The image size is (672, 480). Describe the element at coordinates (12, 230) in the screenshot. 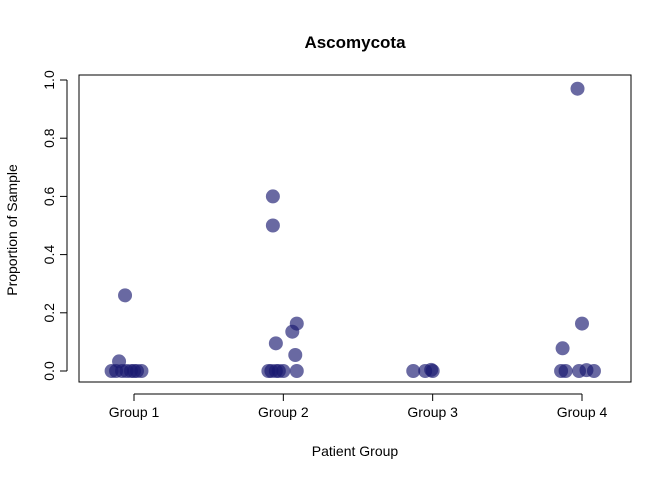

I see `y-axis-label: Proportion of Sample` at that location.